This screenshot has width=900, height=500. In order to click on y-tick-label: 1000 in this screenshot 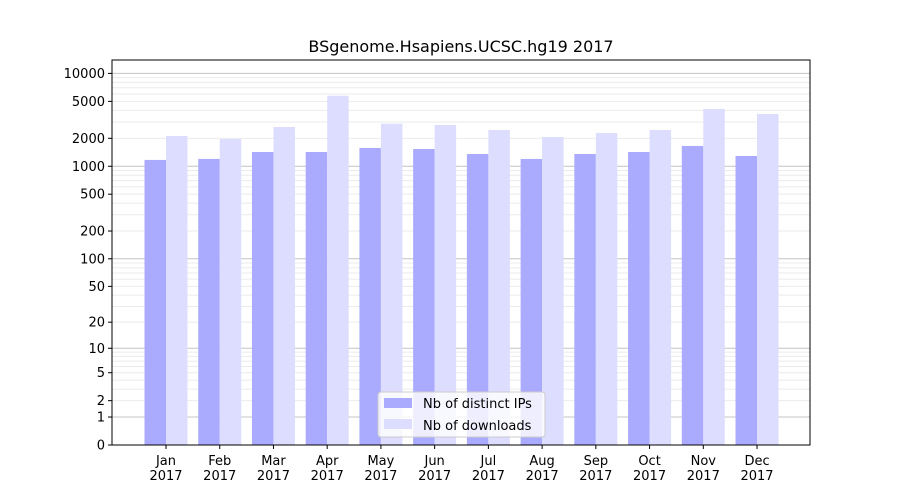, I will do `click(88, 167)`.